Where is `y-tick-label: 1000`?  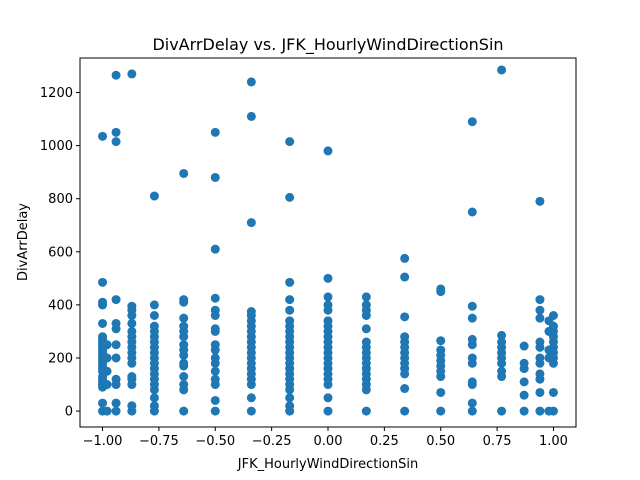 y-tick-label: 1000 is located at coordinates (56, 146).